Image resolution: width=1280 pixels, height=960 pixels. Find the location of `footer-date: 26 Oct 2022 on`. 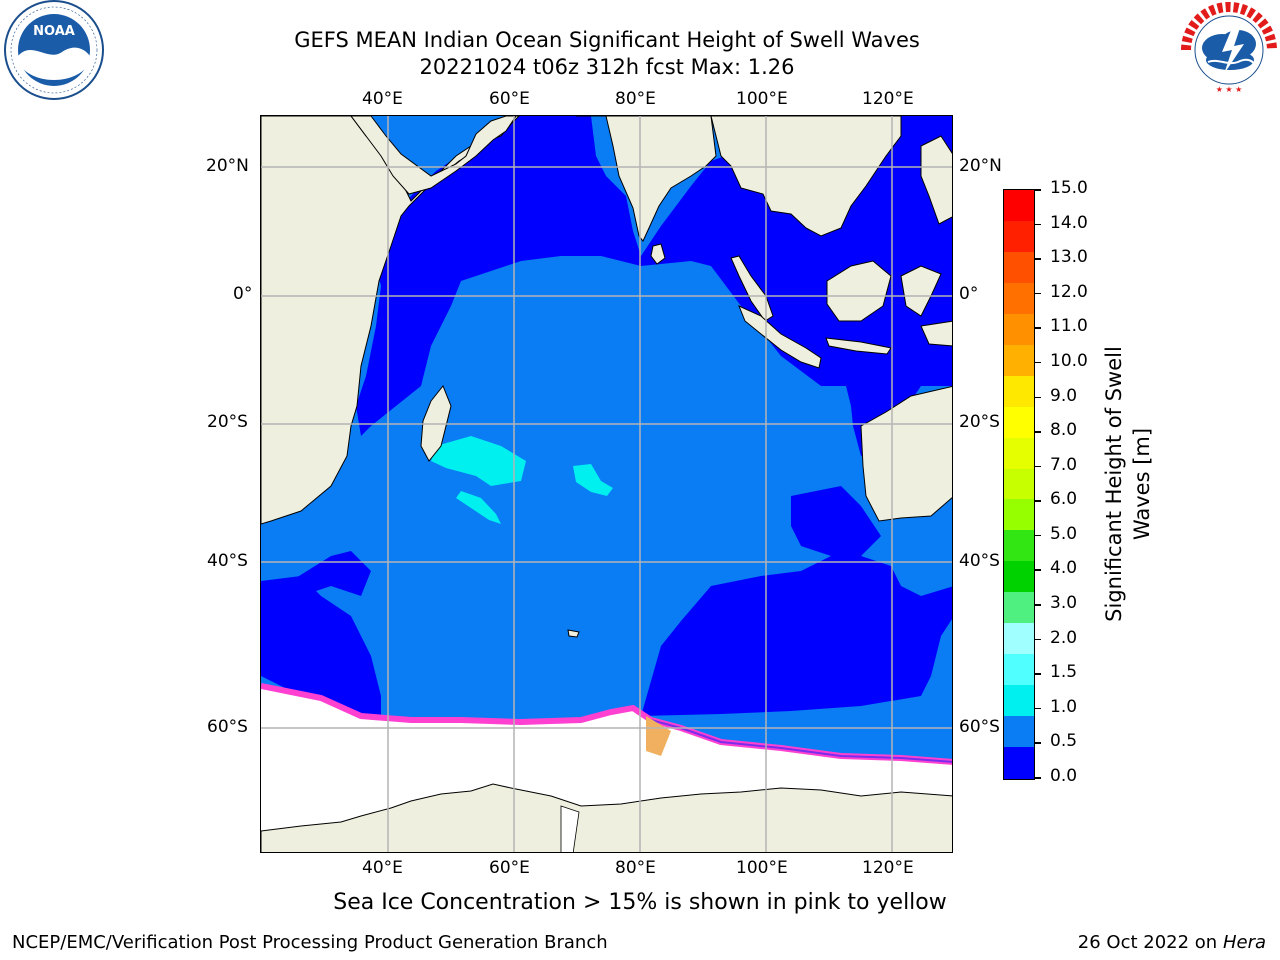

footer-date: 26 Oct 2022 on is located at coordinates (1150, 942).